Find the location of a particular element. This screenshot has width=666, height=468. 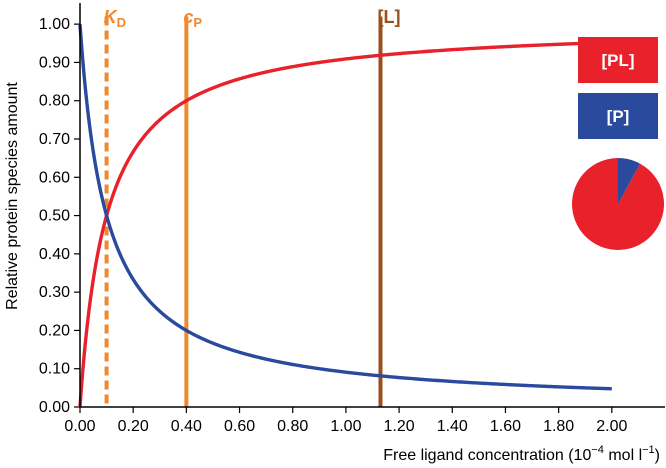

marker-label-l: [L] is located at coordinates (388, 17).